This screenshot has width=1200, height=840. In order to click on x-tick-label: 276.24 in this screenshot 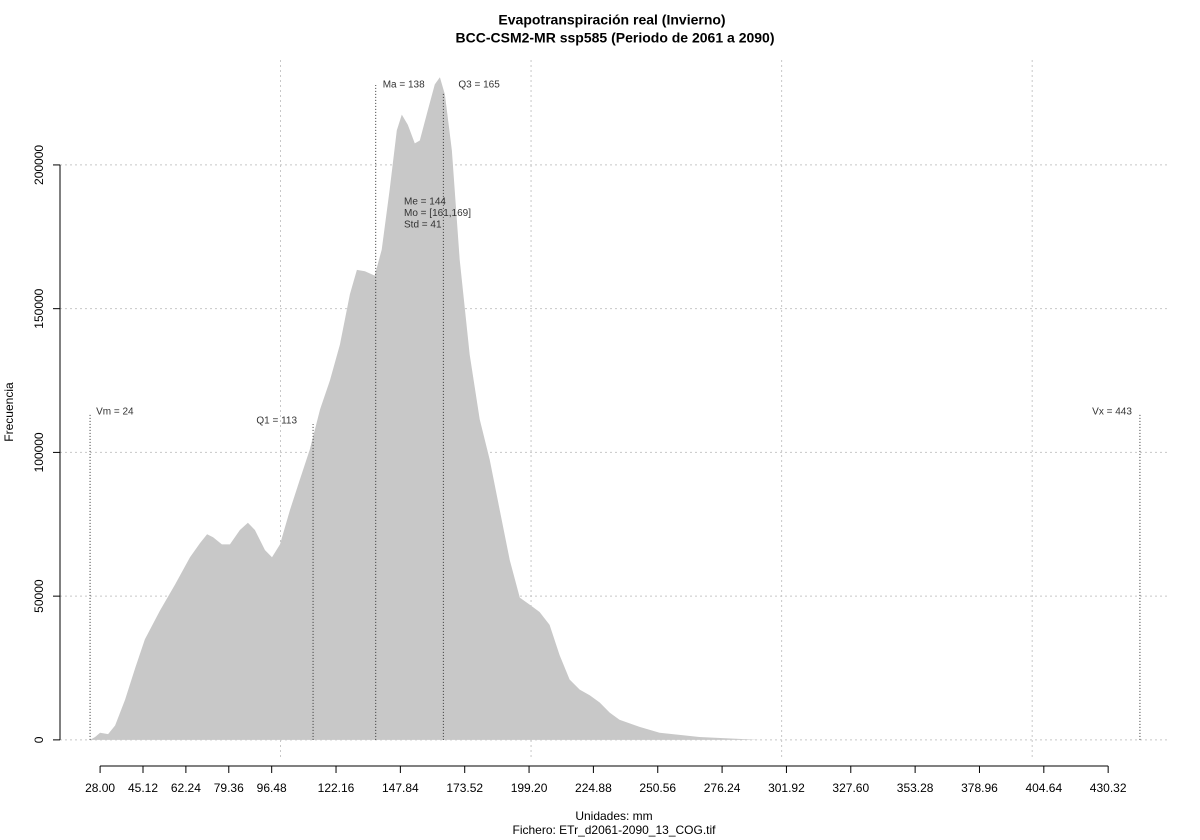, I will do `click(722, 788)`.